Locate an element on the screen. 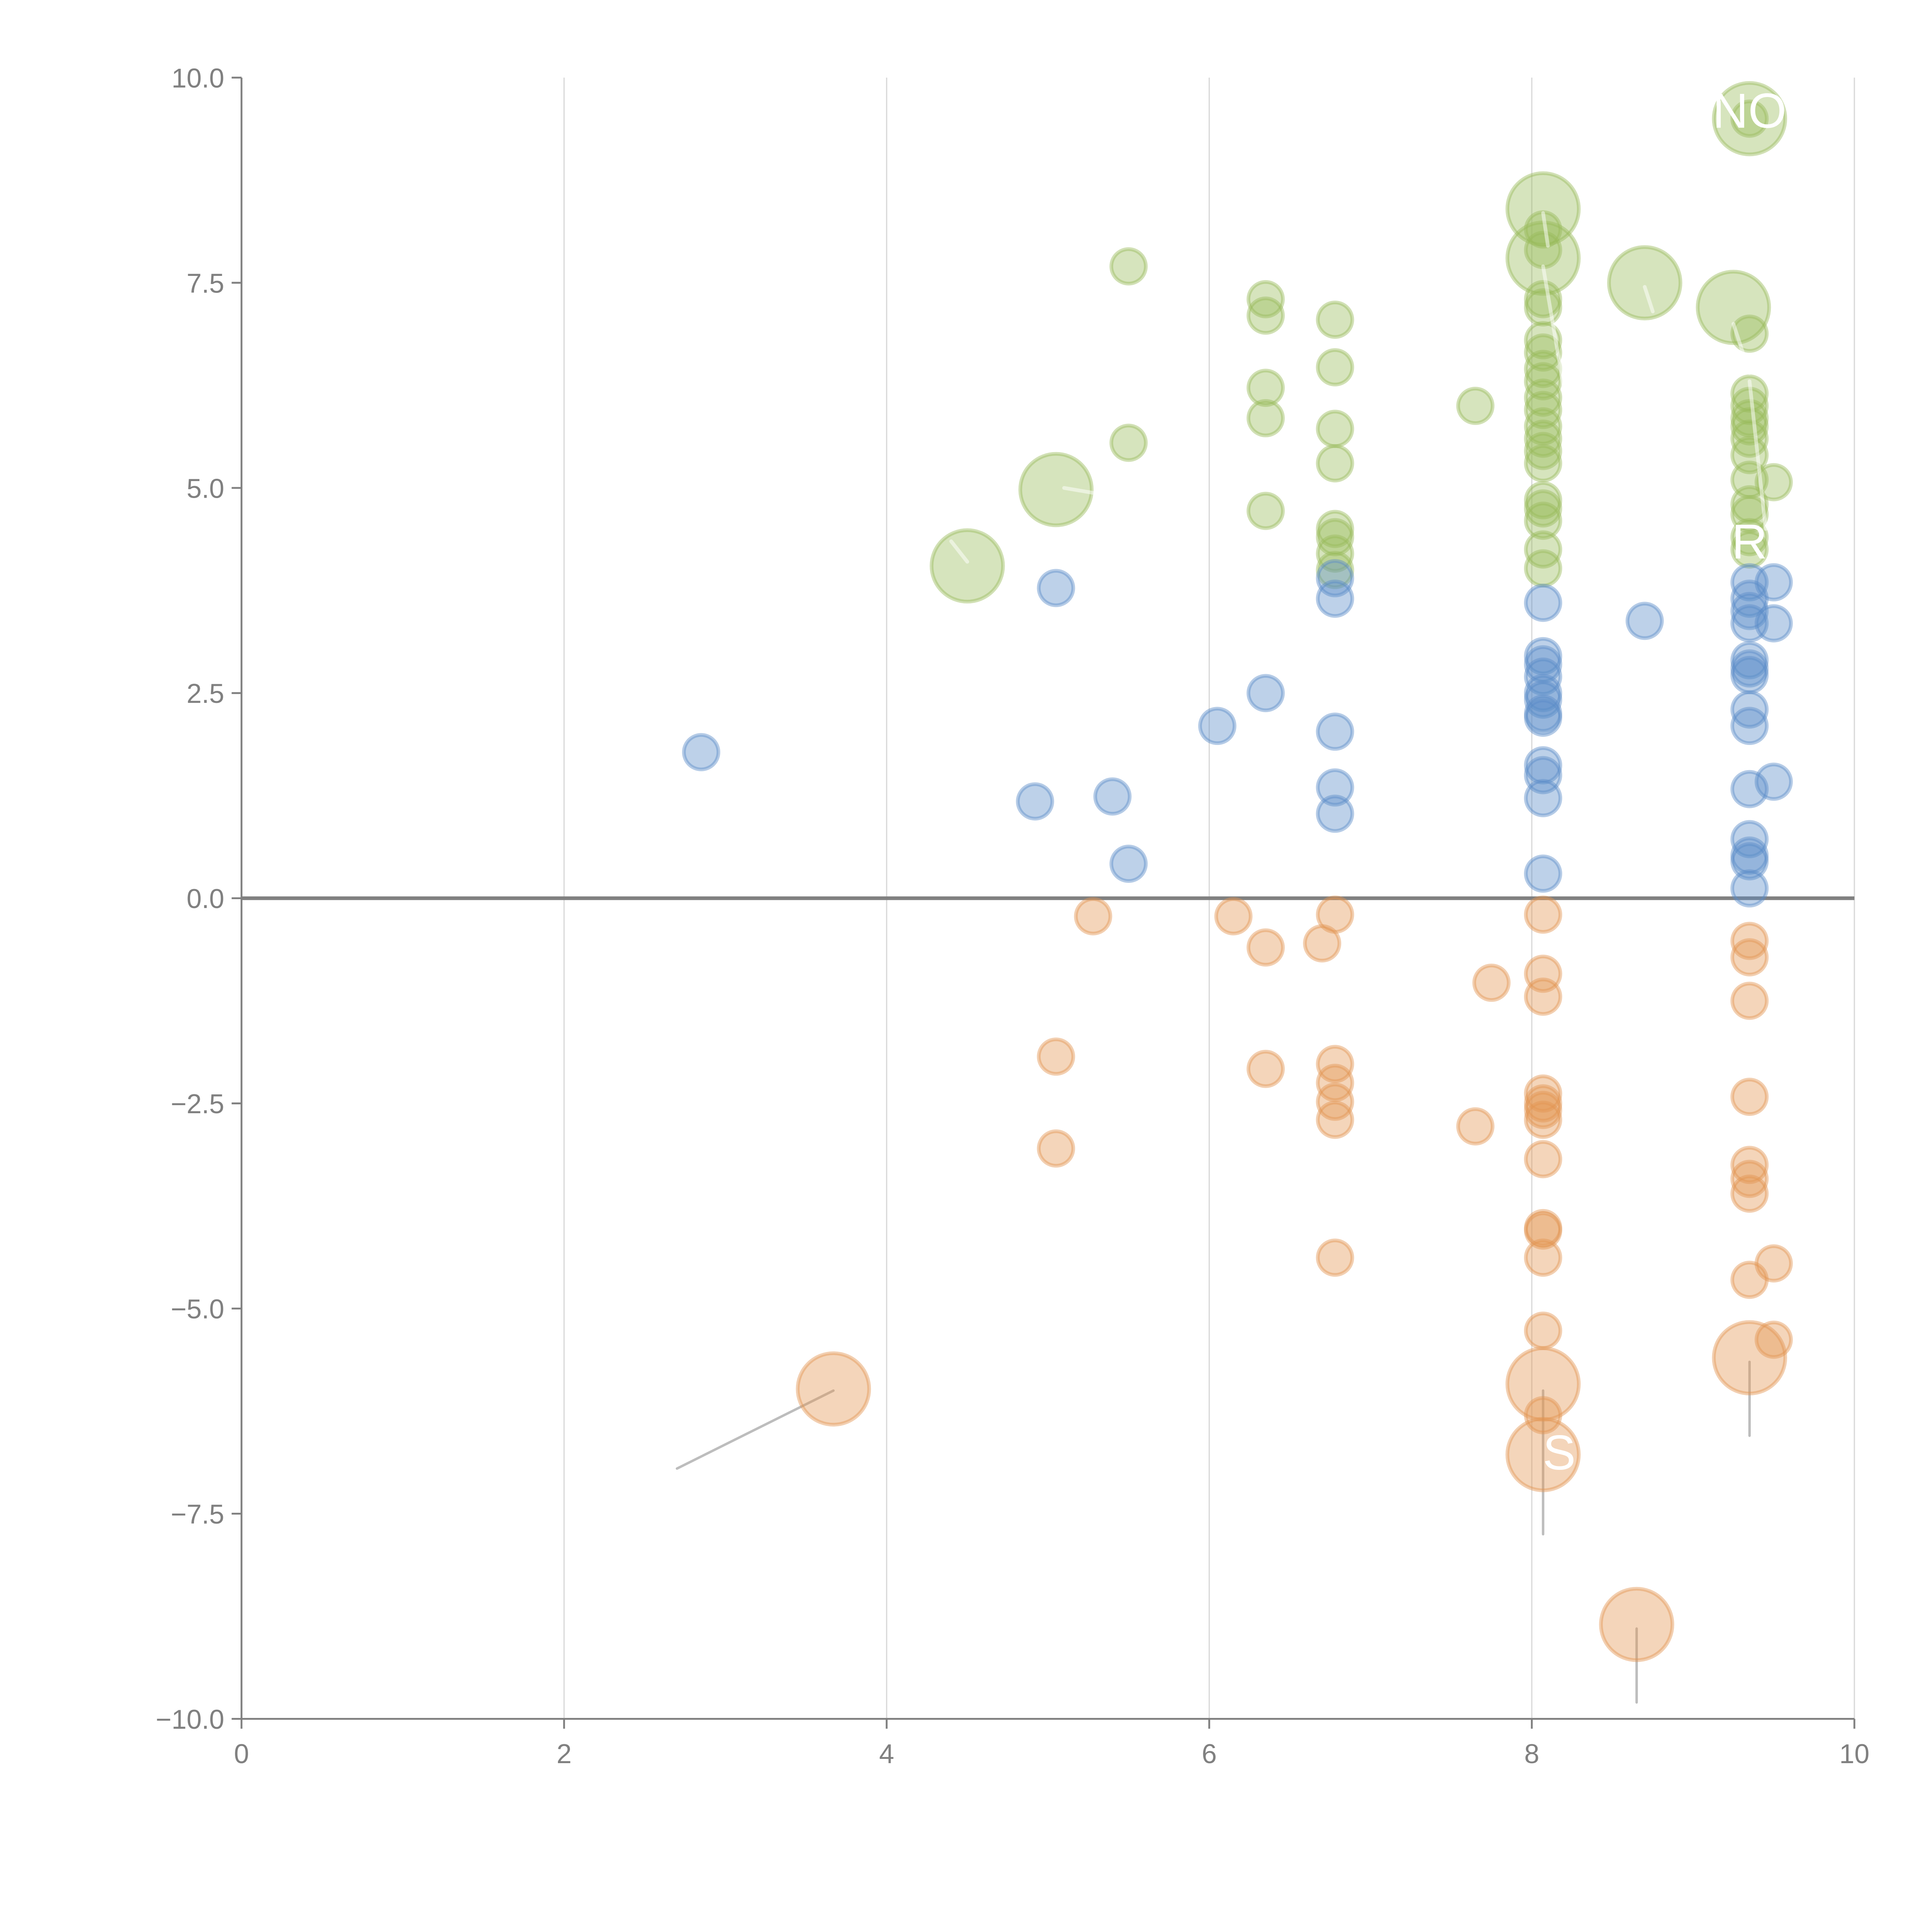 The width and height of the screenshot is (1932, 1932). x-tick-label: 6 is located at coordinates (1210, 1754).